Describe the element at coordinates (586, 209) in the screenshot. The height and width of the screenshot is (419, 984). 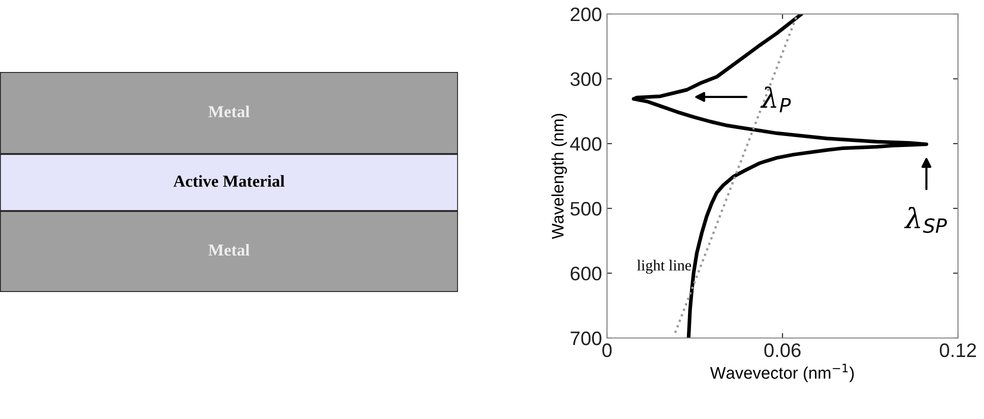
I see `y-tick-label: 500` at that location.